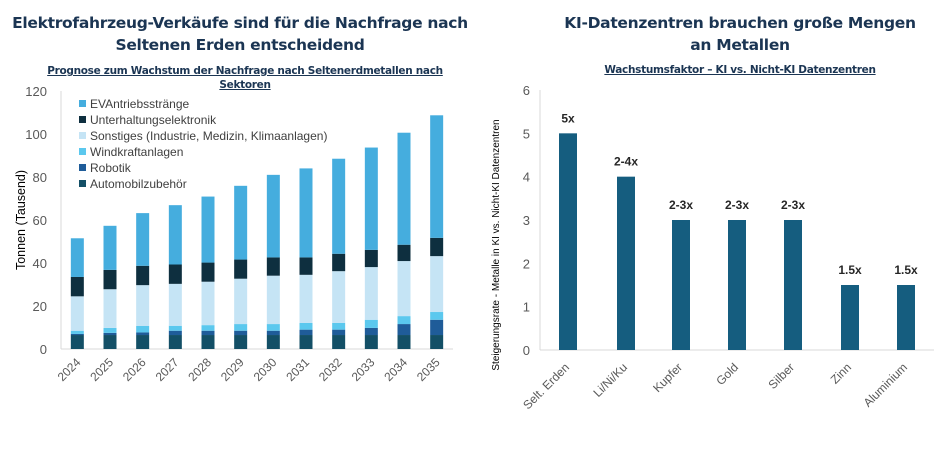 The height and width of the screenshot is (449, 945). I want to click on bar-segment-unterhaltungselektronik-2024, so click(77, 286).